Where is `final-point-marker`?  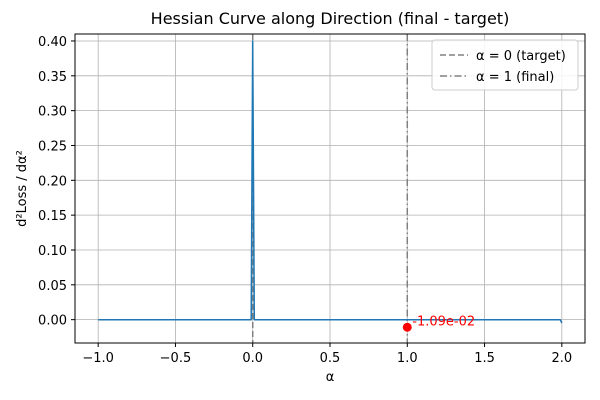
final-point-marker is located at coordinates (407, 327).